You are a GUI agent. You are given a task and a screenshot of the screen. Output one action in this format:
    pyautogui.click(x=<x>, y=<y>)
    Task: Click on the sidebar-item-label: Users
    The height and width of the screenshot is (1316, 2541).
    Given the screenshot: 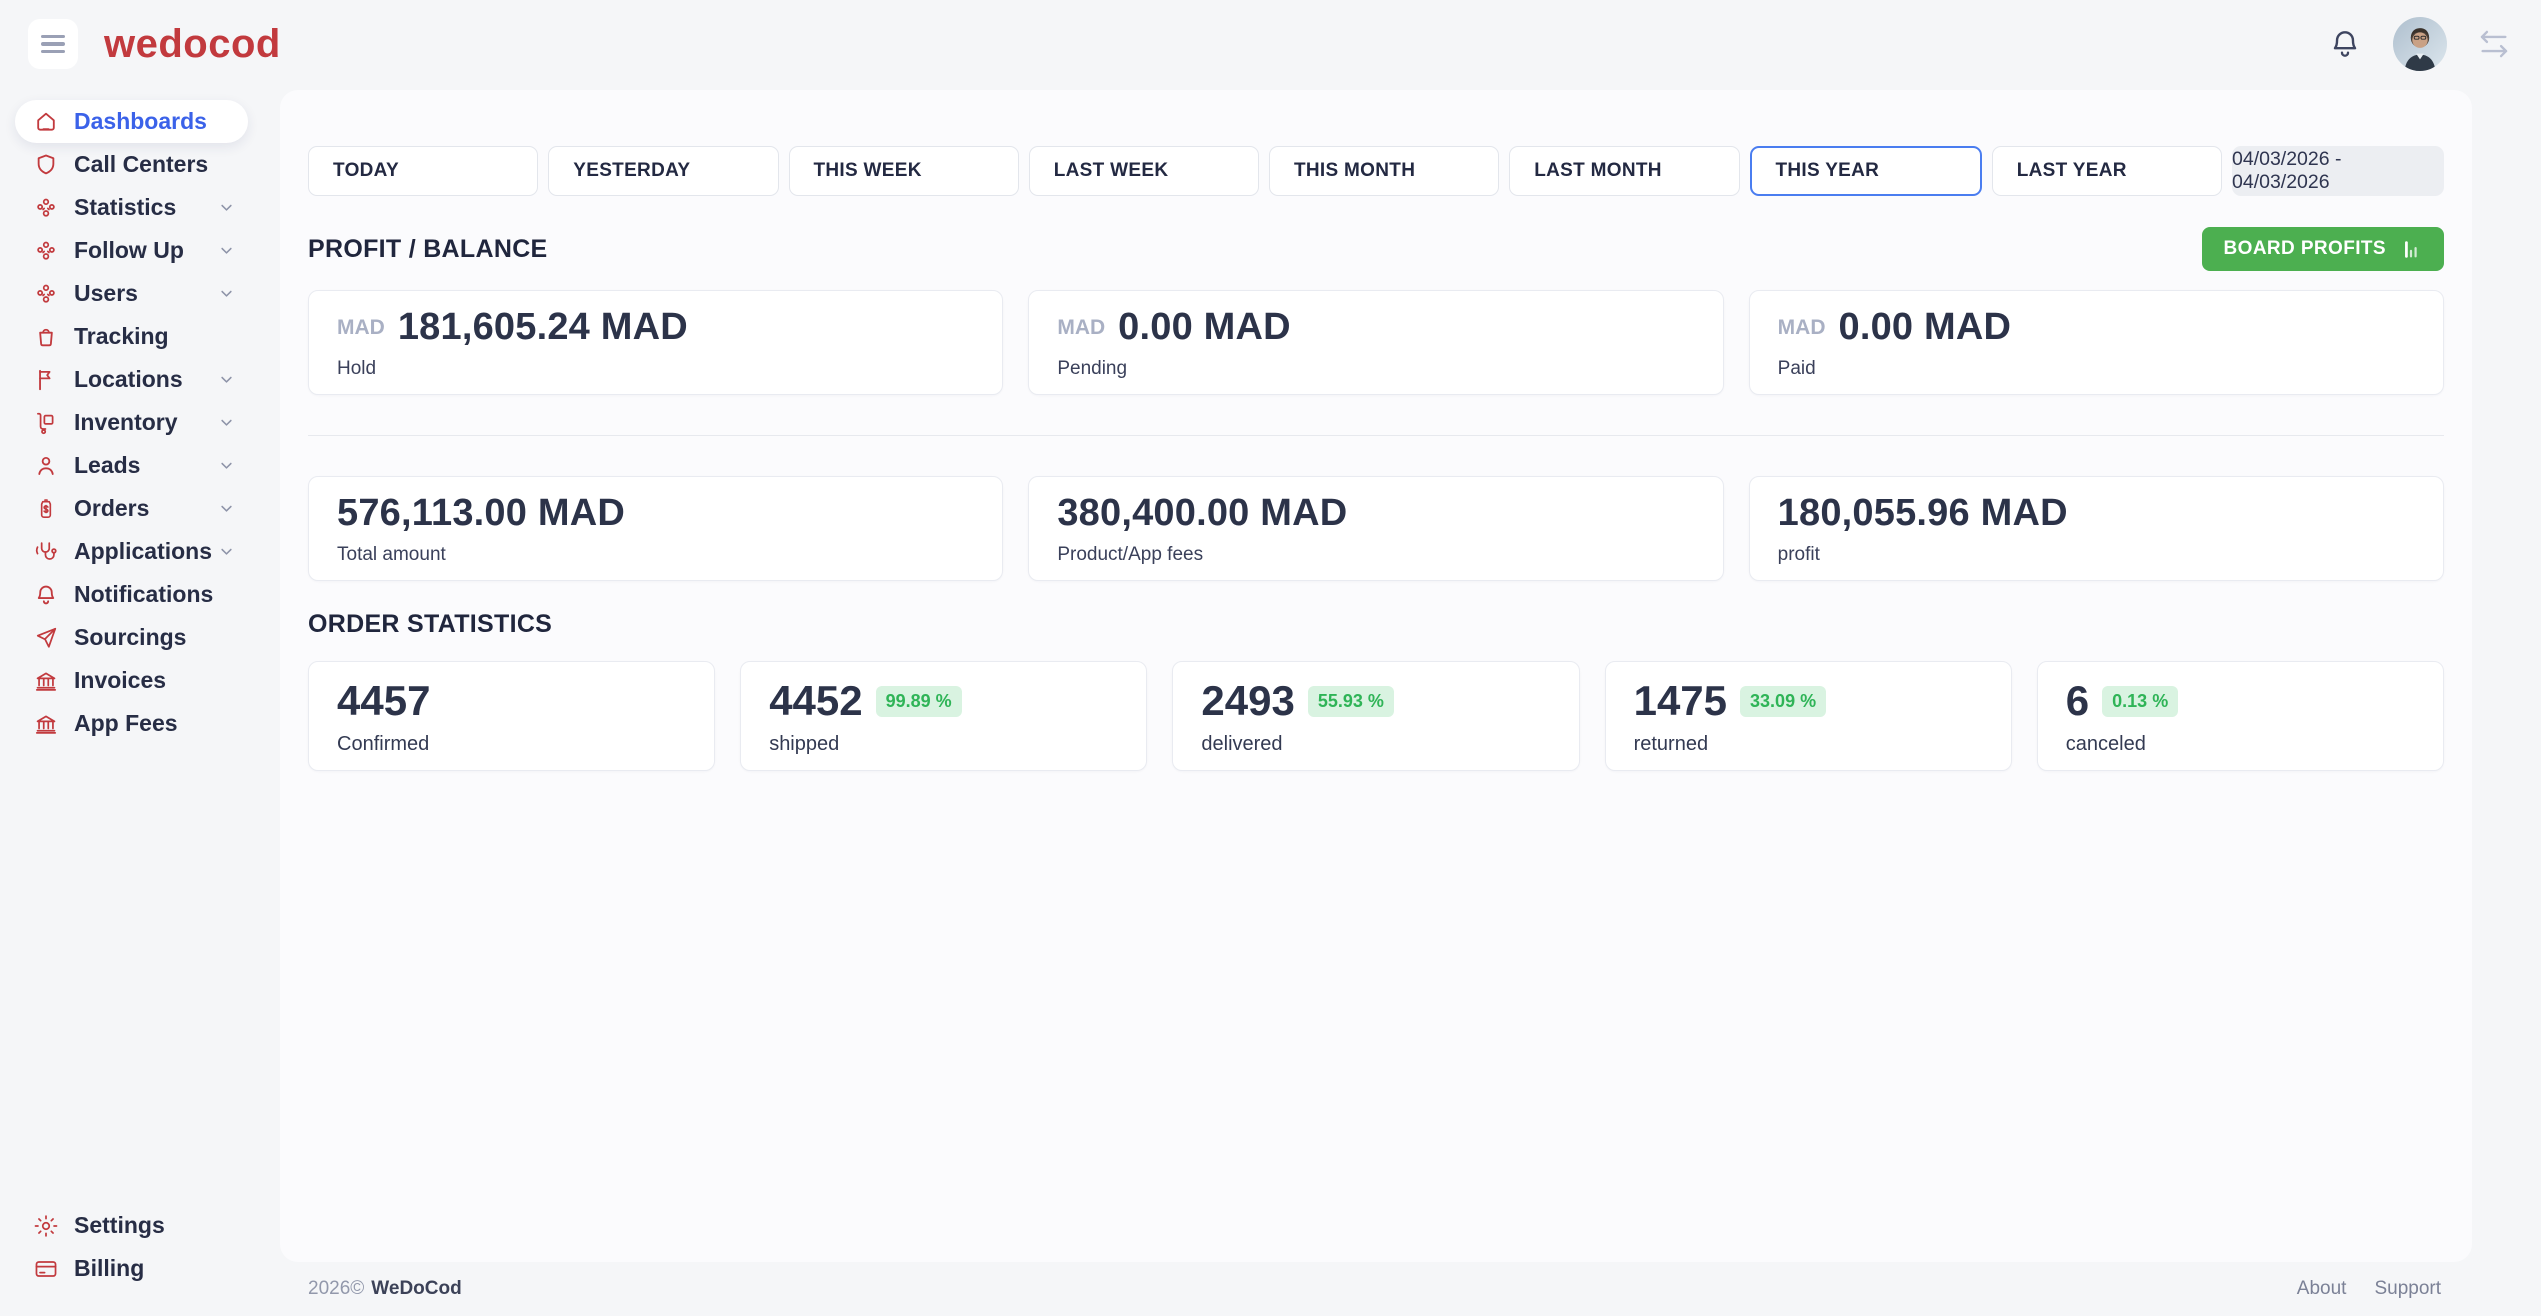 What is the action you would take?
    pyautogui.click(x=106, y=293)
    